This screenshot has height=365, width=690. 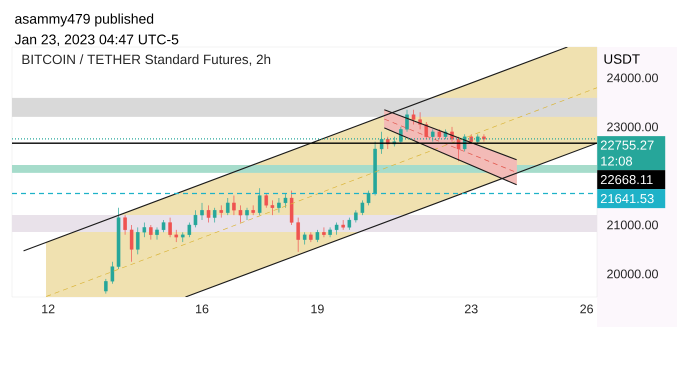 I want to click on chart-subtitle: asammy479 published, so click(x=84, y=20).